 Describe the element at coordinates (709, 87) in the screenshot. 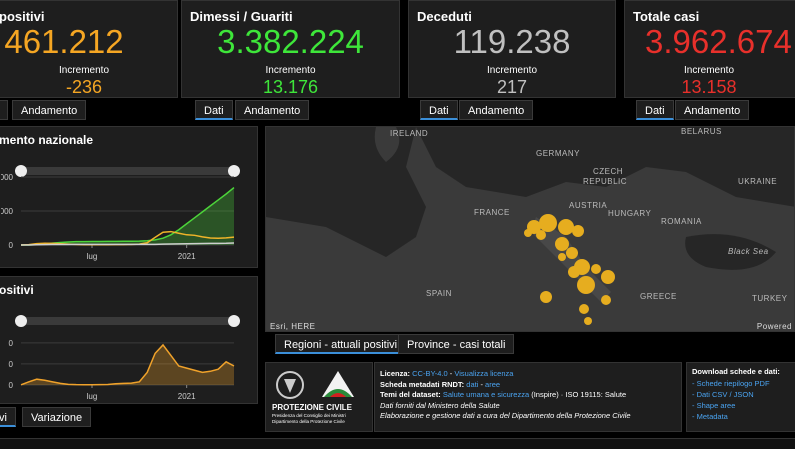

I see `card-increment: 13.158` at that location.